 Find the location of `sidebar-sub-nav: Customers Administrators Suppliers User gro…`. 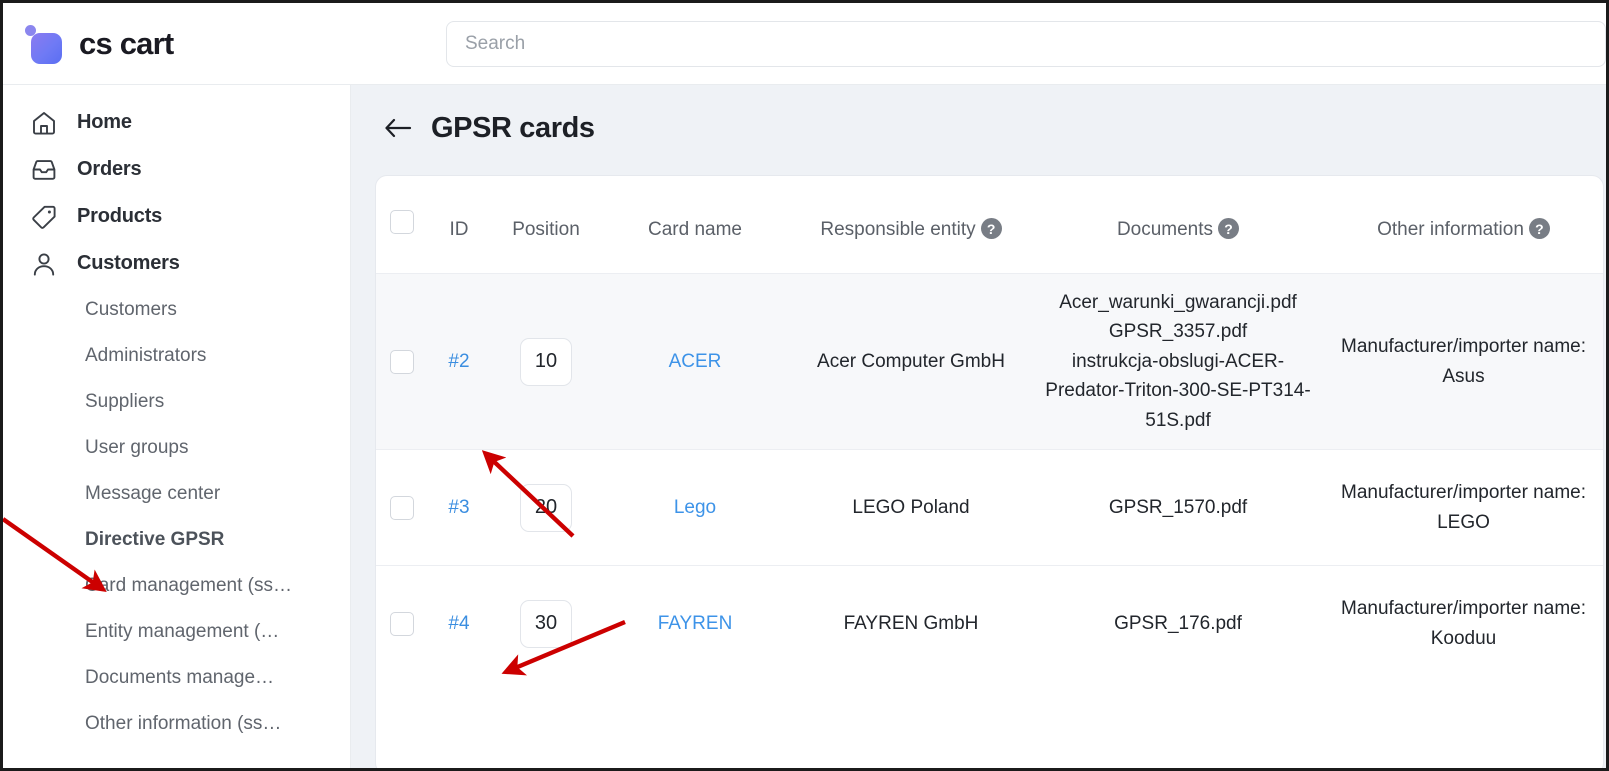

sidebar-sub-nav: Customers Administrators Suppliers User gro… is located at coordinates (176, 517).